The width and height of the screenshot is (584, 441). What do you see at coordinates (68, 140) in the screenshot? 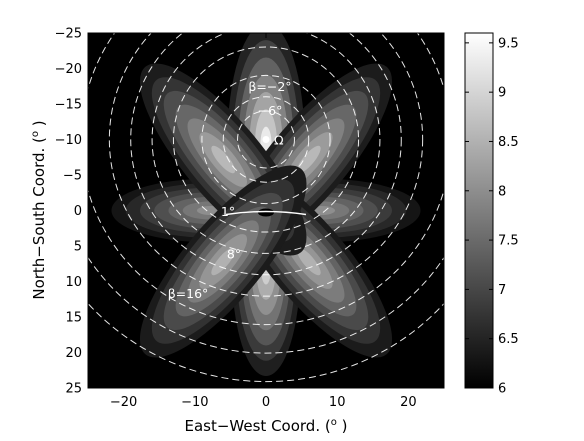
I see `y-tick-label: −10` at bounding box center [68, 140].